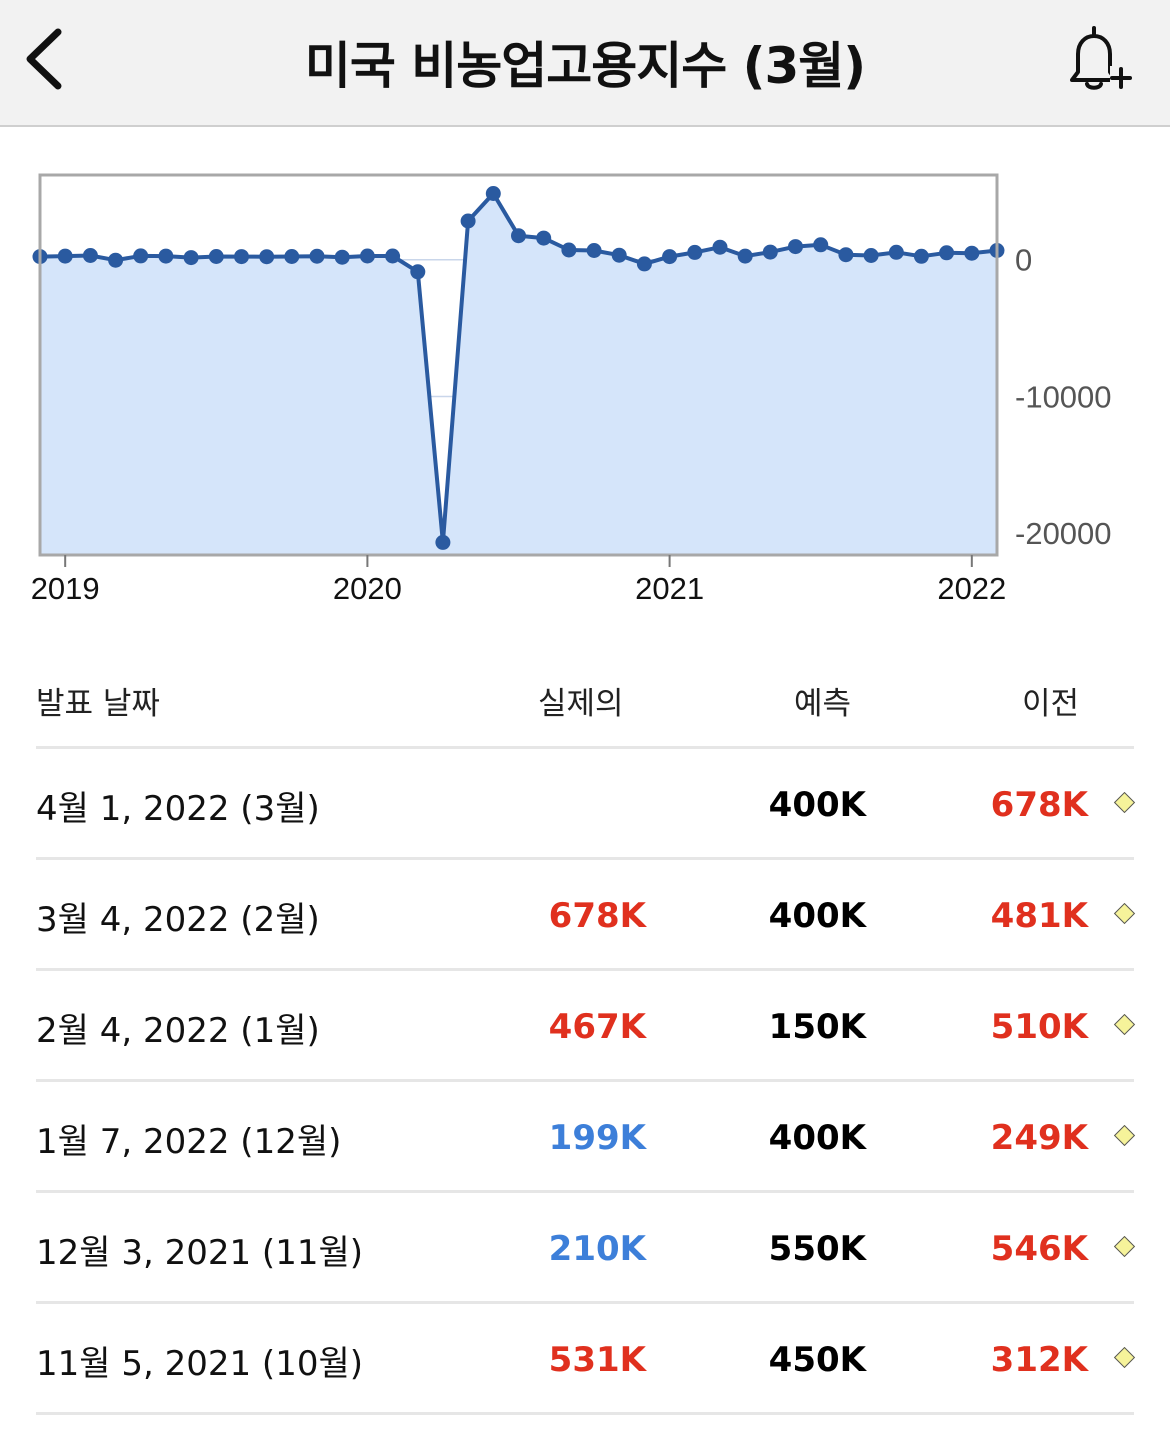 This screenshot has width=1170, height=1433. What do you see at coordinates (823, 704) in the screenshot?
I see `header-forecast: 예측` at bounding box center [823, 704].